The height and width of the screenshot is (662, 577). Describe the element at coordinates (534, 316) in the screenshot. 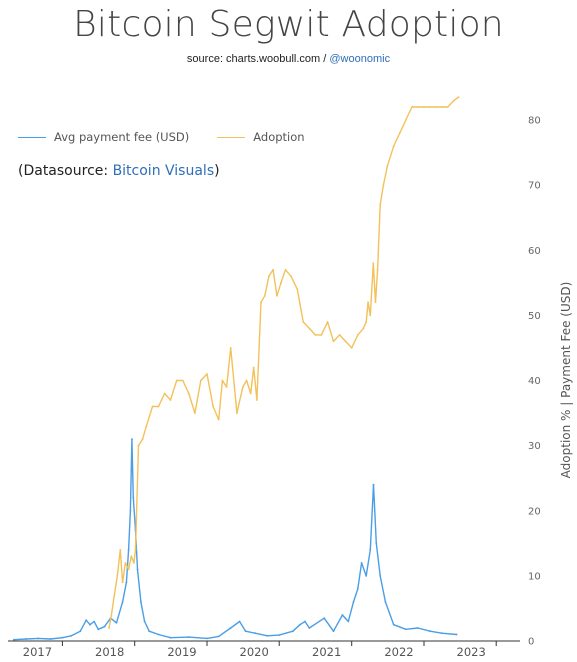

I see `y-tick-label: 50` at that location.